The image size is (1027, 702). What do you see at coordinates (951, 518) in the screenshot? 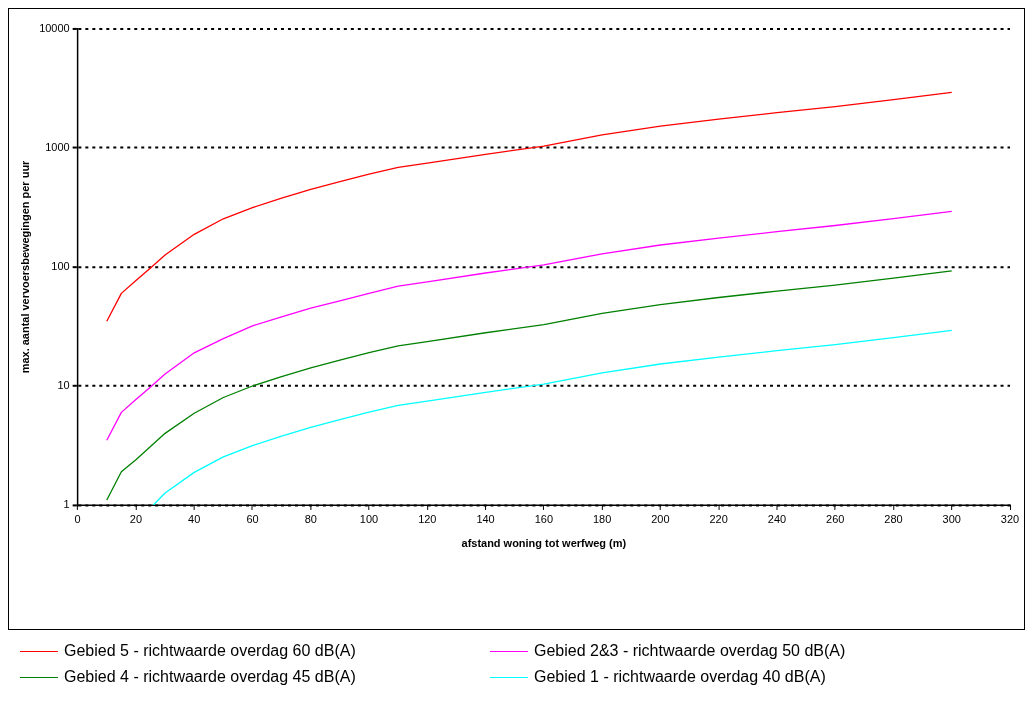
I see `x-tick-label: 300` at bounding box center [951, 518].